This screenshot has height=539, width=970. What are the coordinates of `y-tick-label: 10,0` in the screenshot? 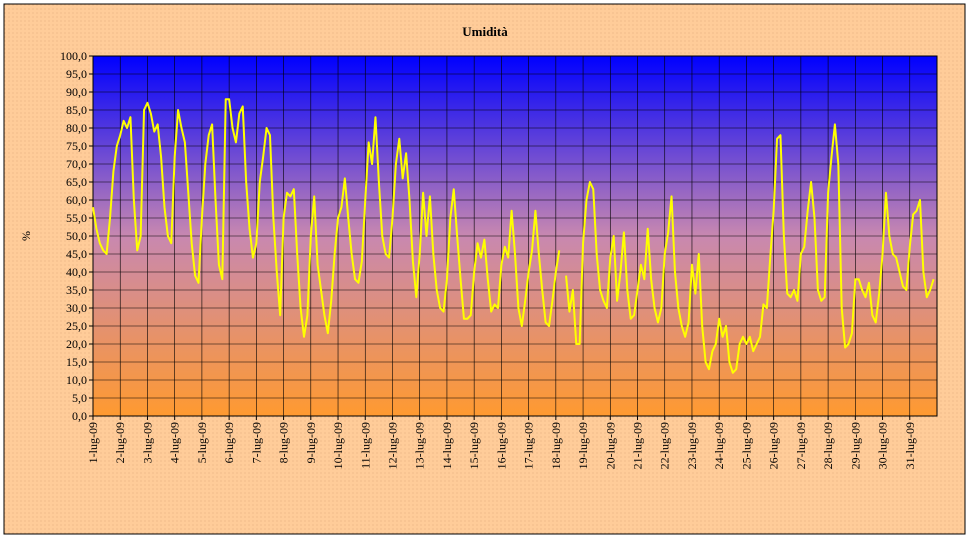 It's located at (76, 380).